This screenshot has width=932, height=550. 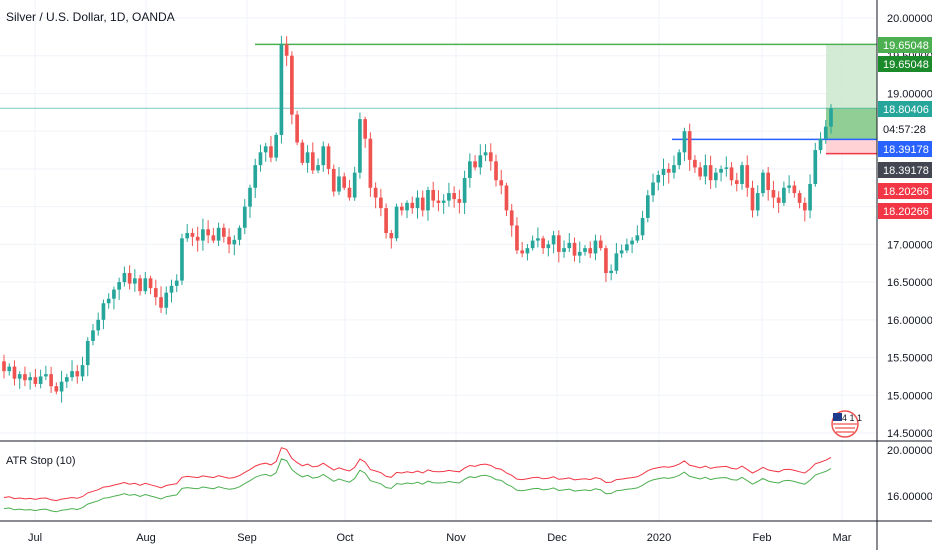 I want to click on countdown-tag: 04:57:28, so click(x=904, y=130).